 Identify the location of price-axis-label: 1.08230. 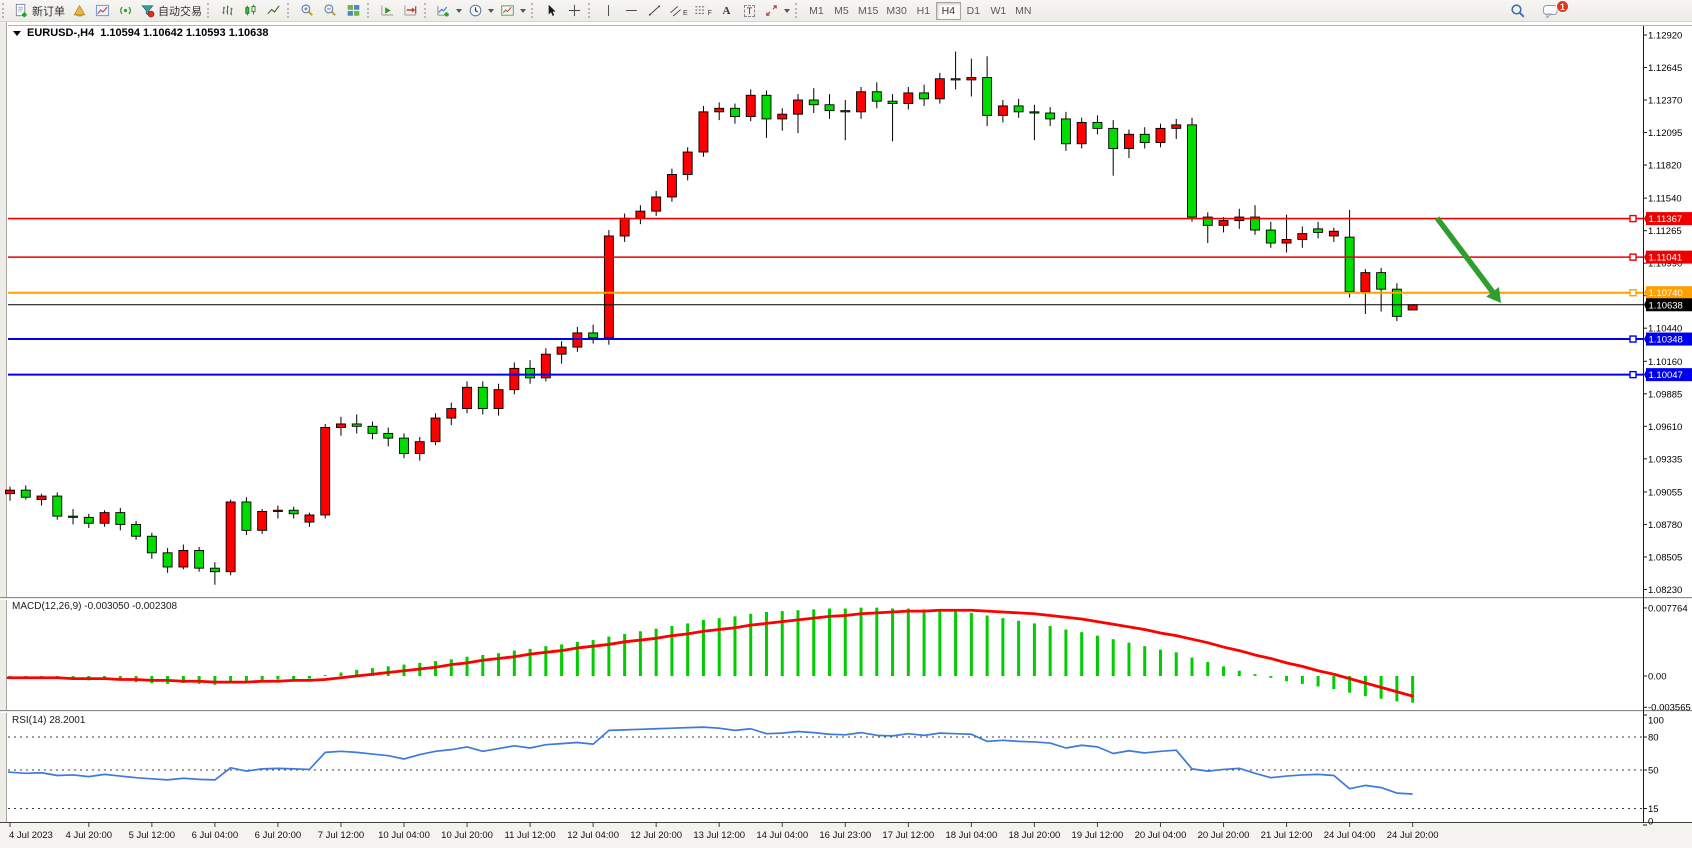
(1665, 590).